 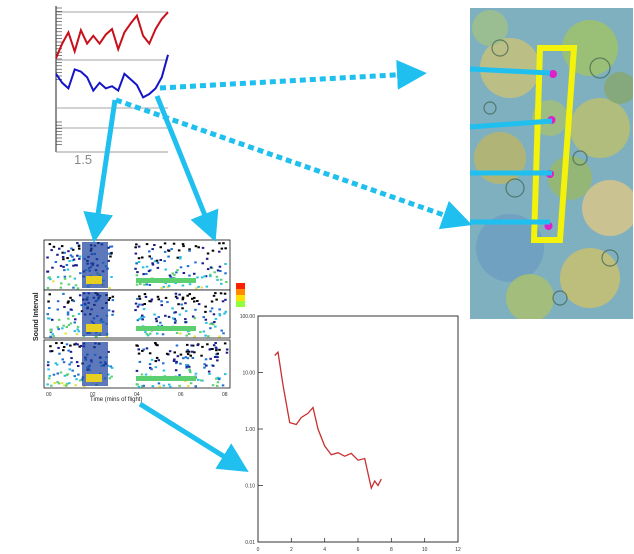 What do you see at coordinates (250, 430) in the screenshot?
I see `decay-y-tick-label: 1.00` at bounding box center [250, 430].